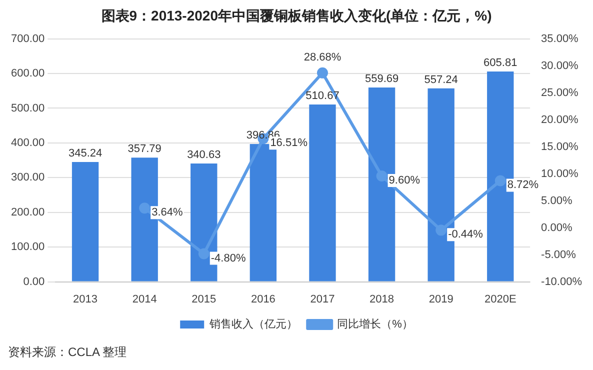 Image resolution: width=593 pixels, height=370 pixels. What do you see at coordinates (167, 212) in the screenshot?
I see `data-label: 3.64%` at bounding box center [167, 212].